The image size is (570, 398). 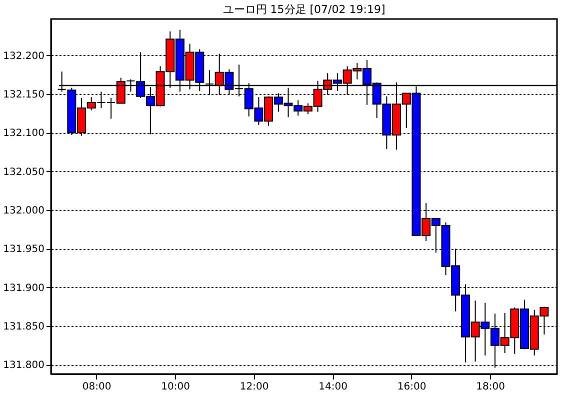 What do you see at coordinates (23, 327) in the screenshot?
I see `y-tick-label: 131.850` at bounding box center [23, 327].